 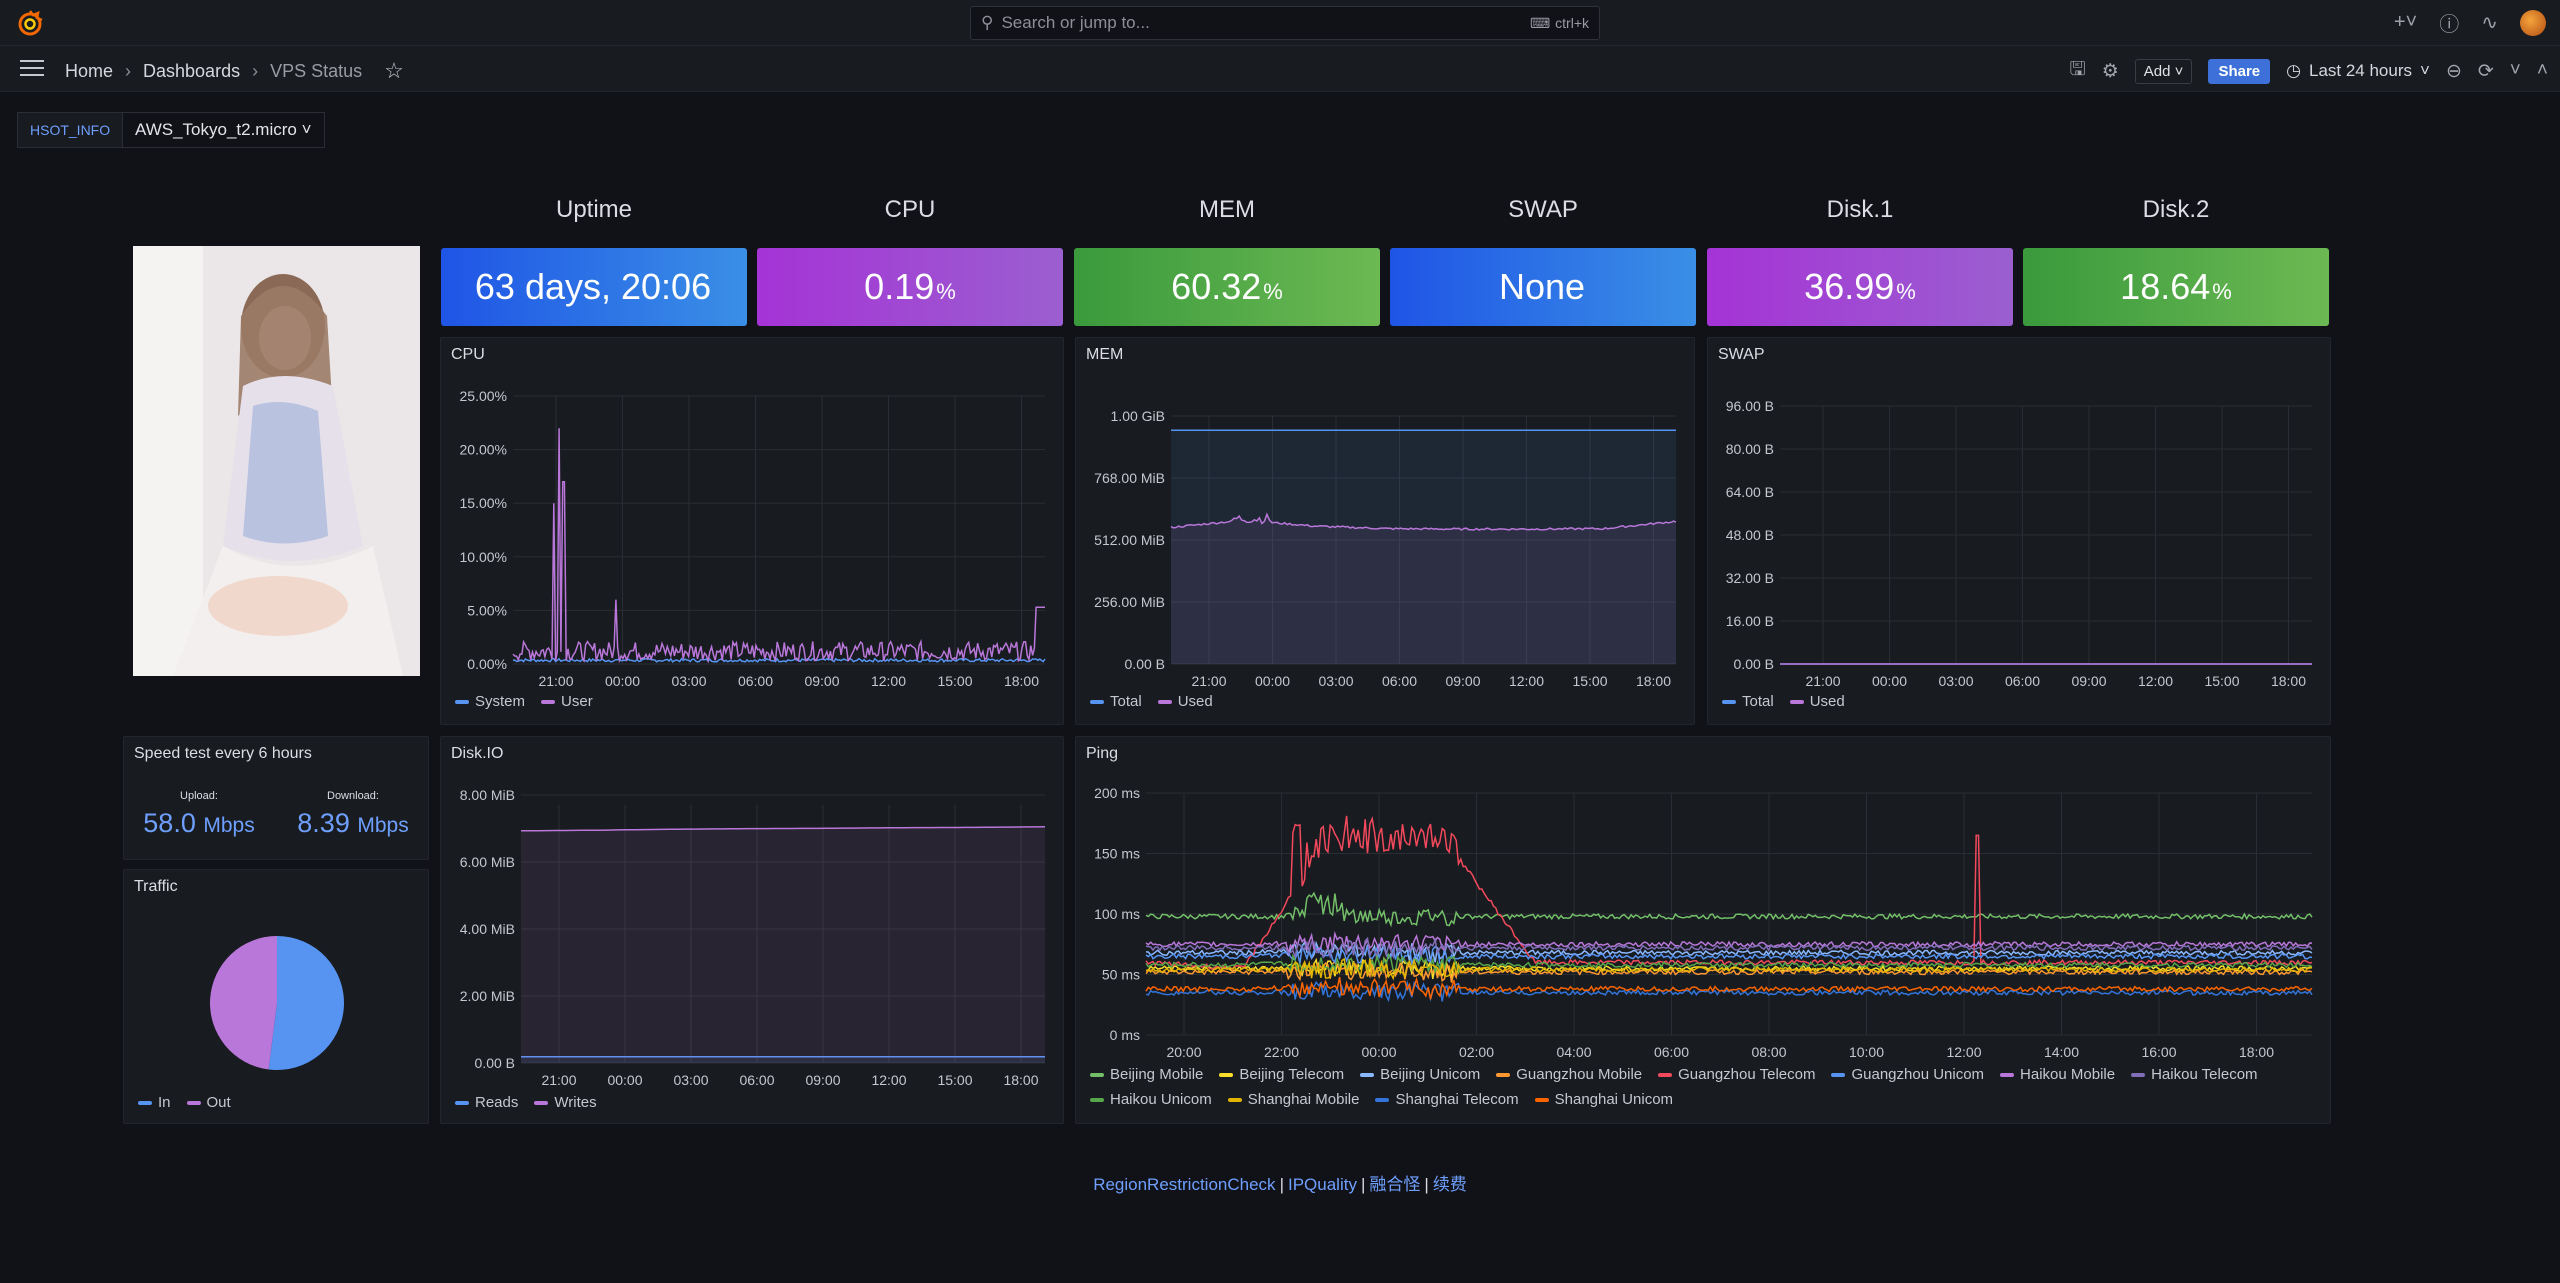 I want to click on zoom-out-icon: ⊖, so click(x=2453, y=71).